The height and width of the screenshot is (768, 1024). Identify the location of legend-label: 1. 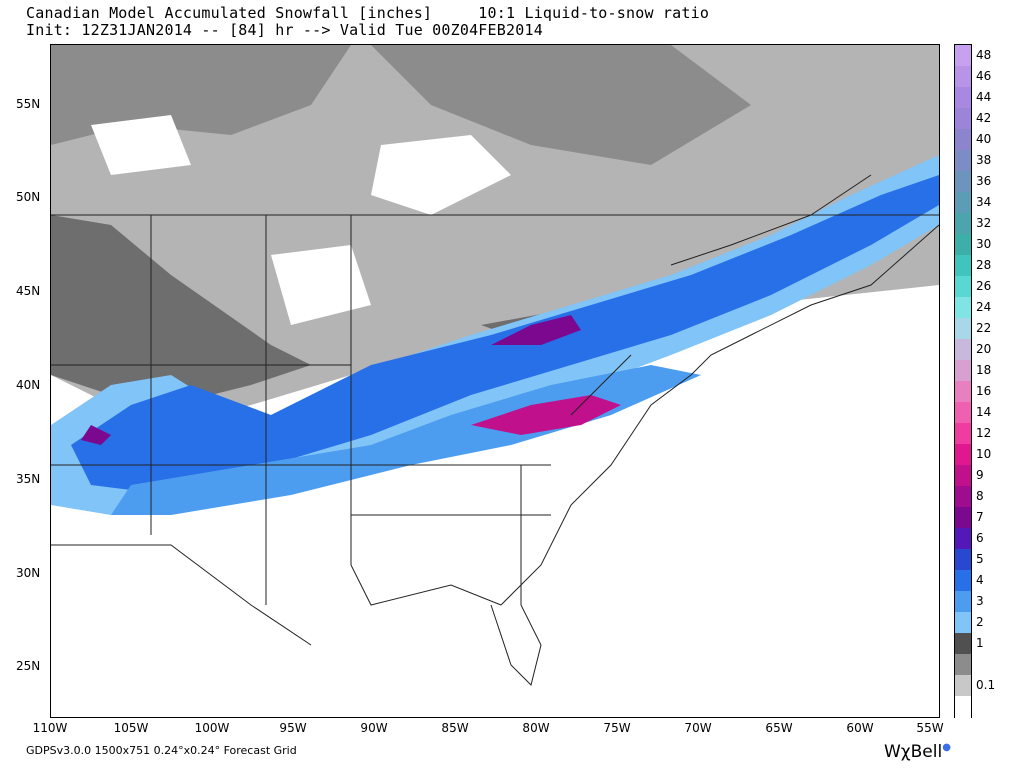
(980, 642).